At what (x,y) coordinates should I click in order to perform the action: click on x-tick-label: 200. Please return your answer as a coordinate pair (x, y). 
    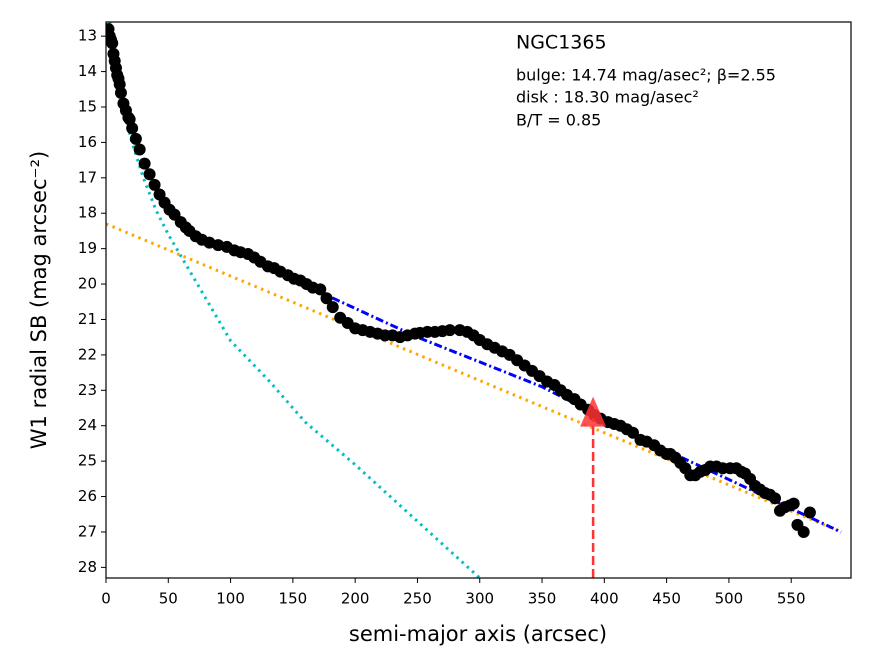
    Looking at the image, I should click on (355, 599).